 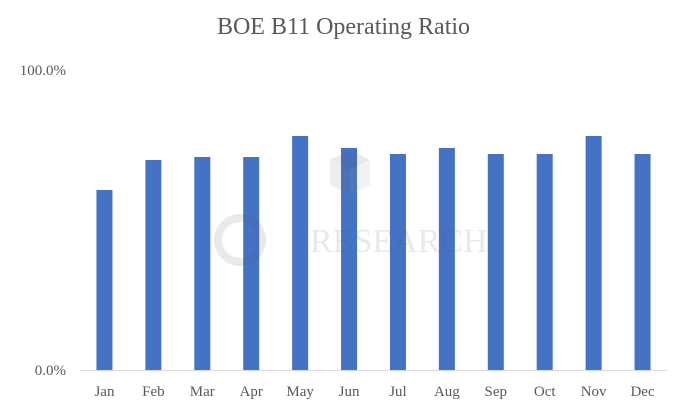 I want to click on watermark-text: RESEARCH, so click(x=399, y=241).